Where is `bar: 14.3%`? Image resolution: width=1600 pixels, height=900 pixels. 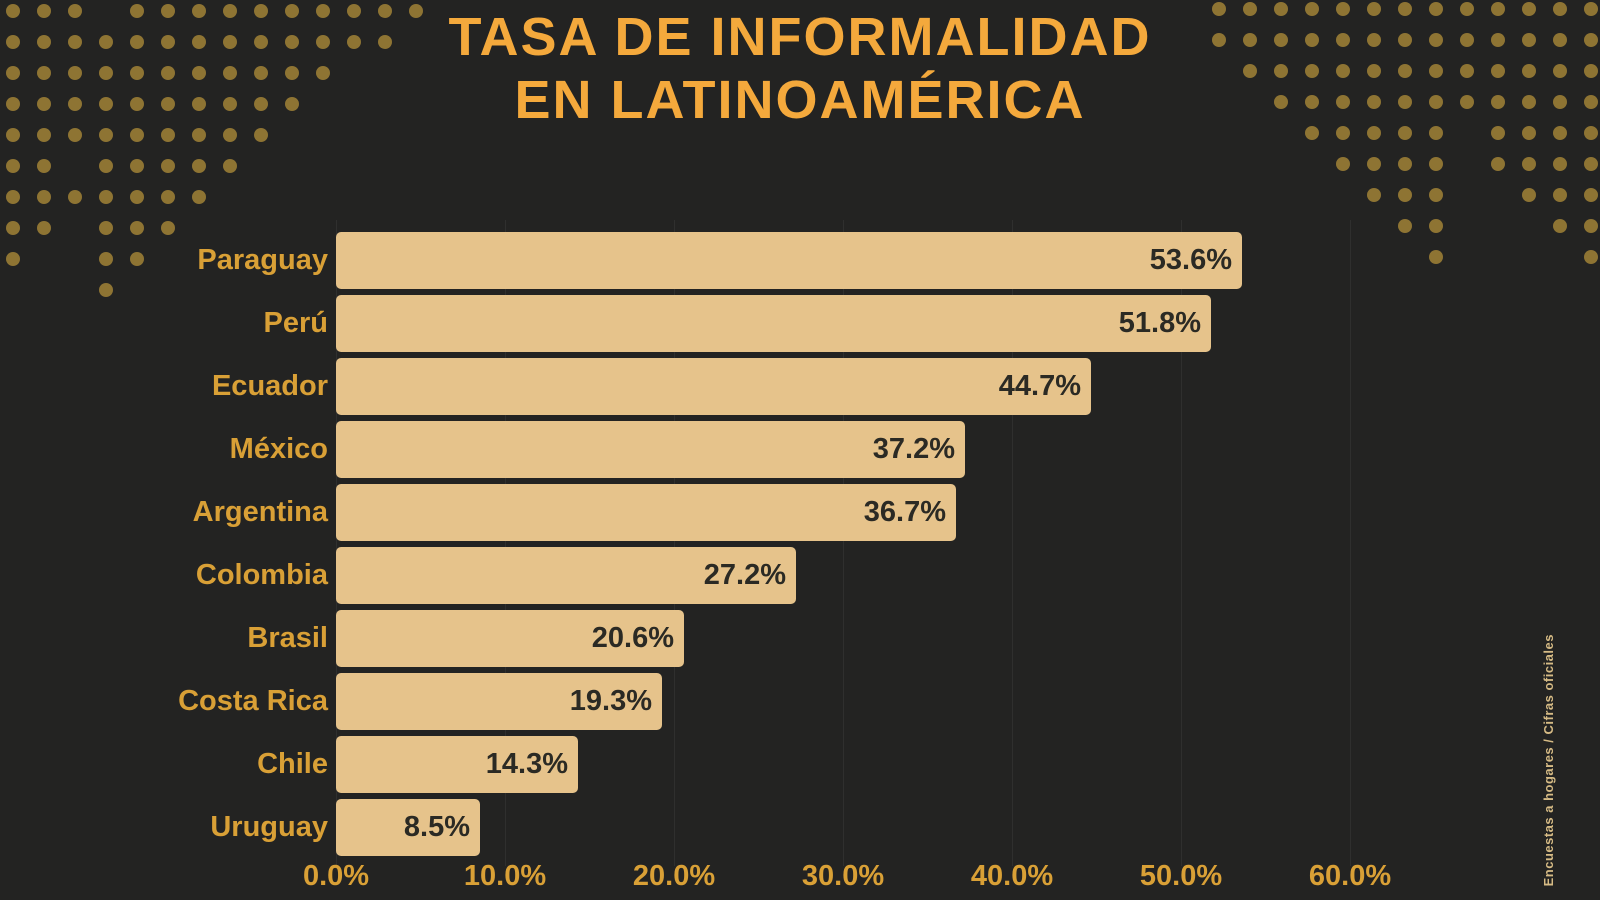 bar: 14.3% is located at coordinates (457, 764).